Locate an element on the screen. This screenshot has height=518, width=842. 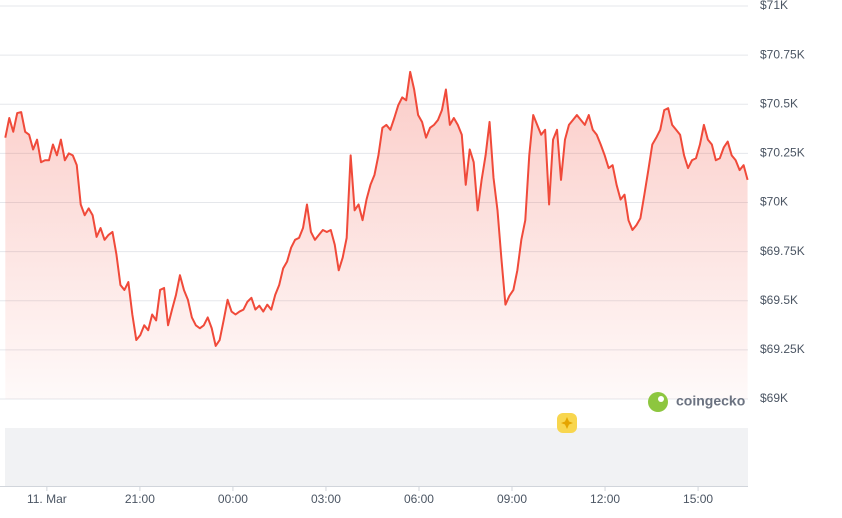
x-tick-label: 12:00 is located at coordinates (605, 499).